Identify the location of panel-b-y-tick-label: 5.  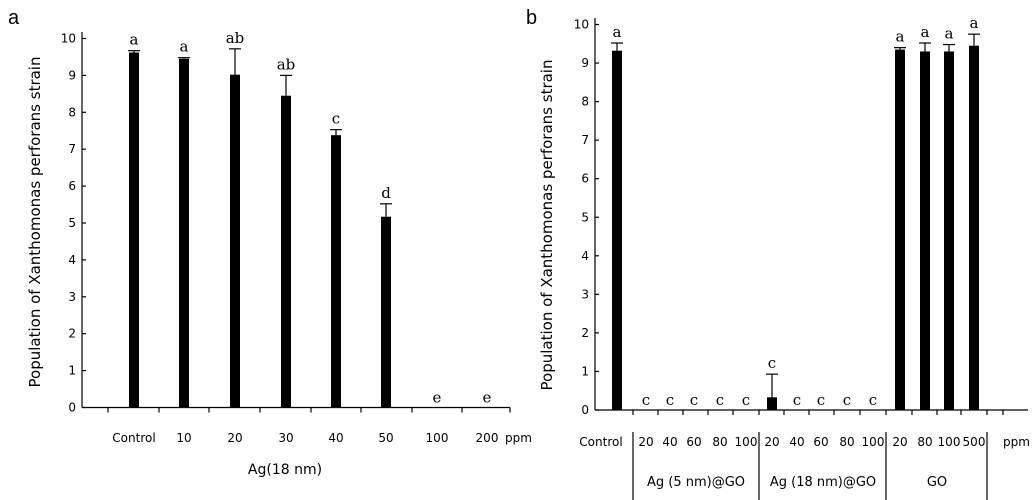
(585, 217).